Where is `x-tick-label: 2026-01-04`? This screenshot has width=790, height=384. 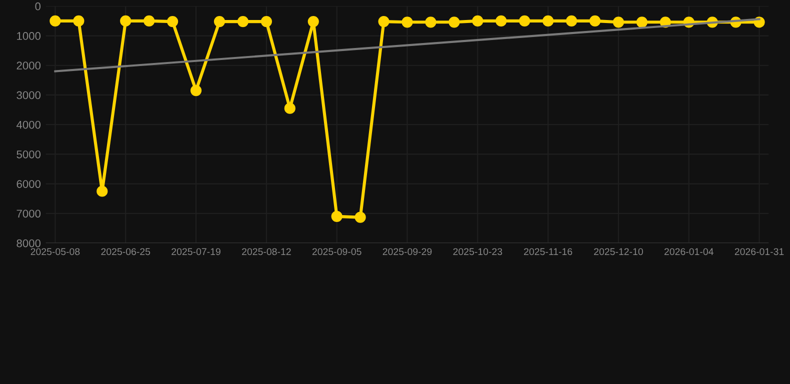
x-tick-label: 2026-01-04 is located at coordinates (689, 252).